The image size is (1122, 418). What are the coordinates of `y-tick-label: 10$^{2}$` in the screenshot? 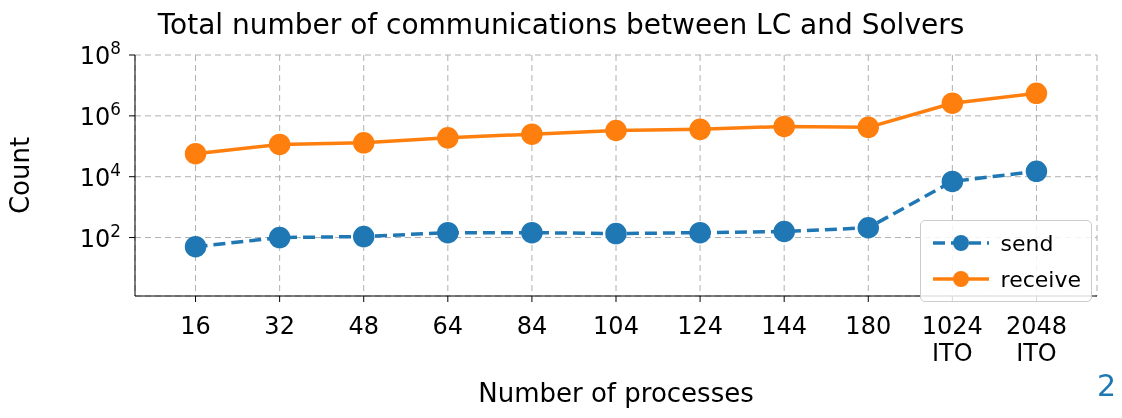 It's located at (100, 236).